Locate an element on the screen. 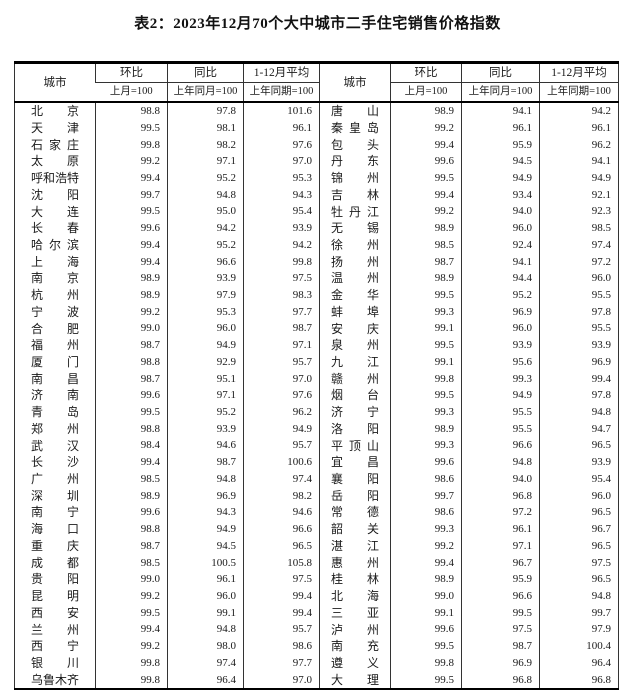 Image resolution: width=635 pixels, height=700 pixels. city-name: 赣州 is located at coordinates (355, 378).